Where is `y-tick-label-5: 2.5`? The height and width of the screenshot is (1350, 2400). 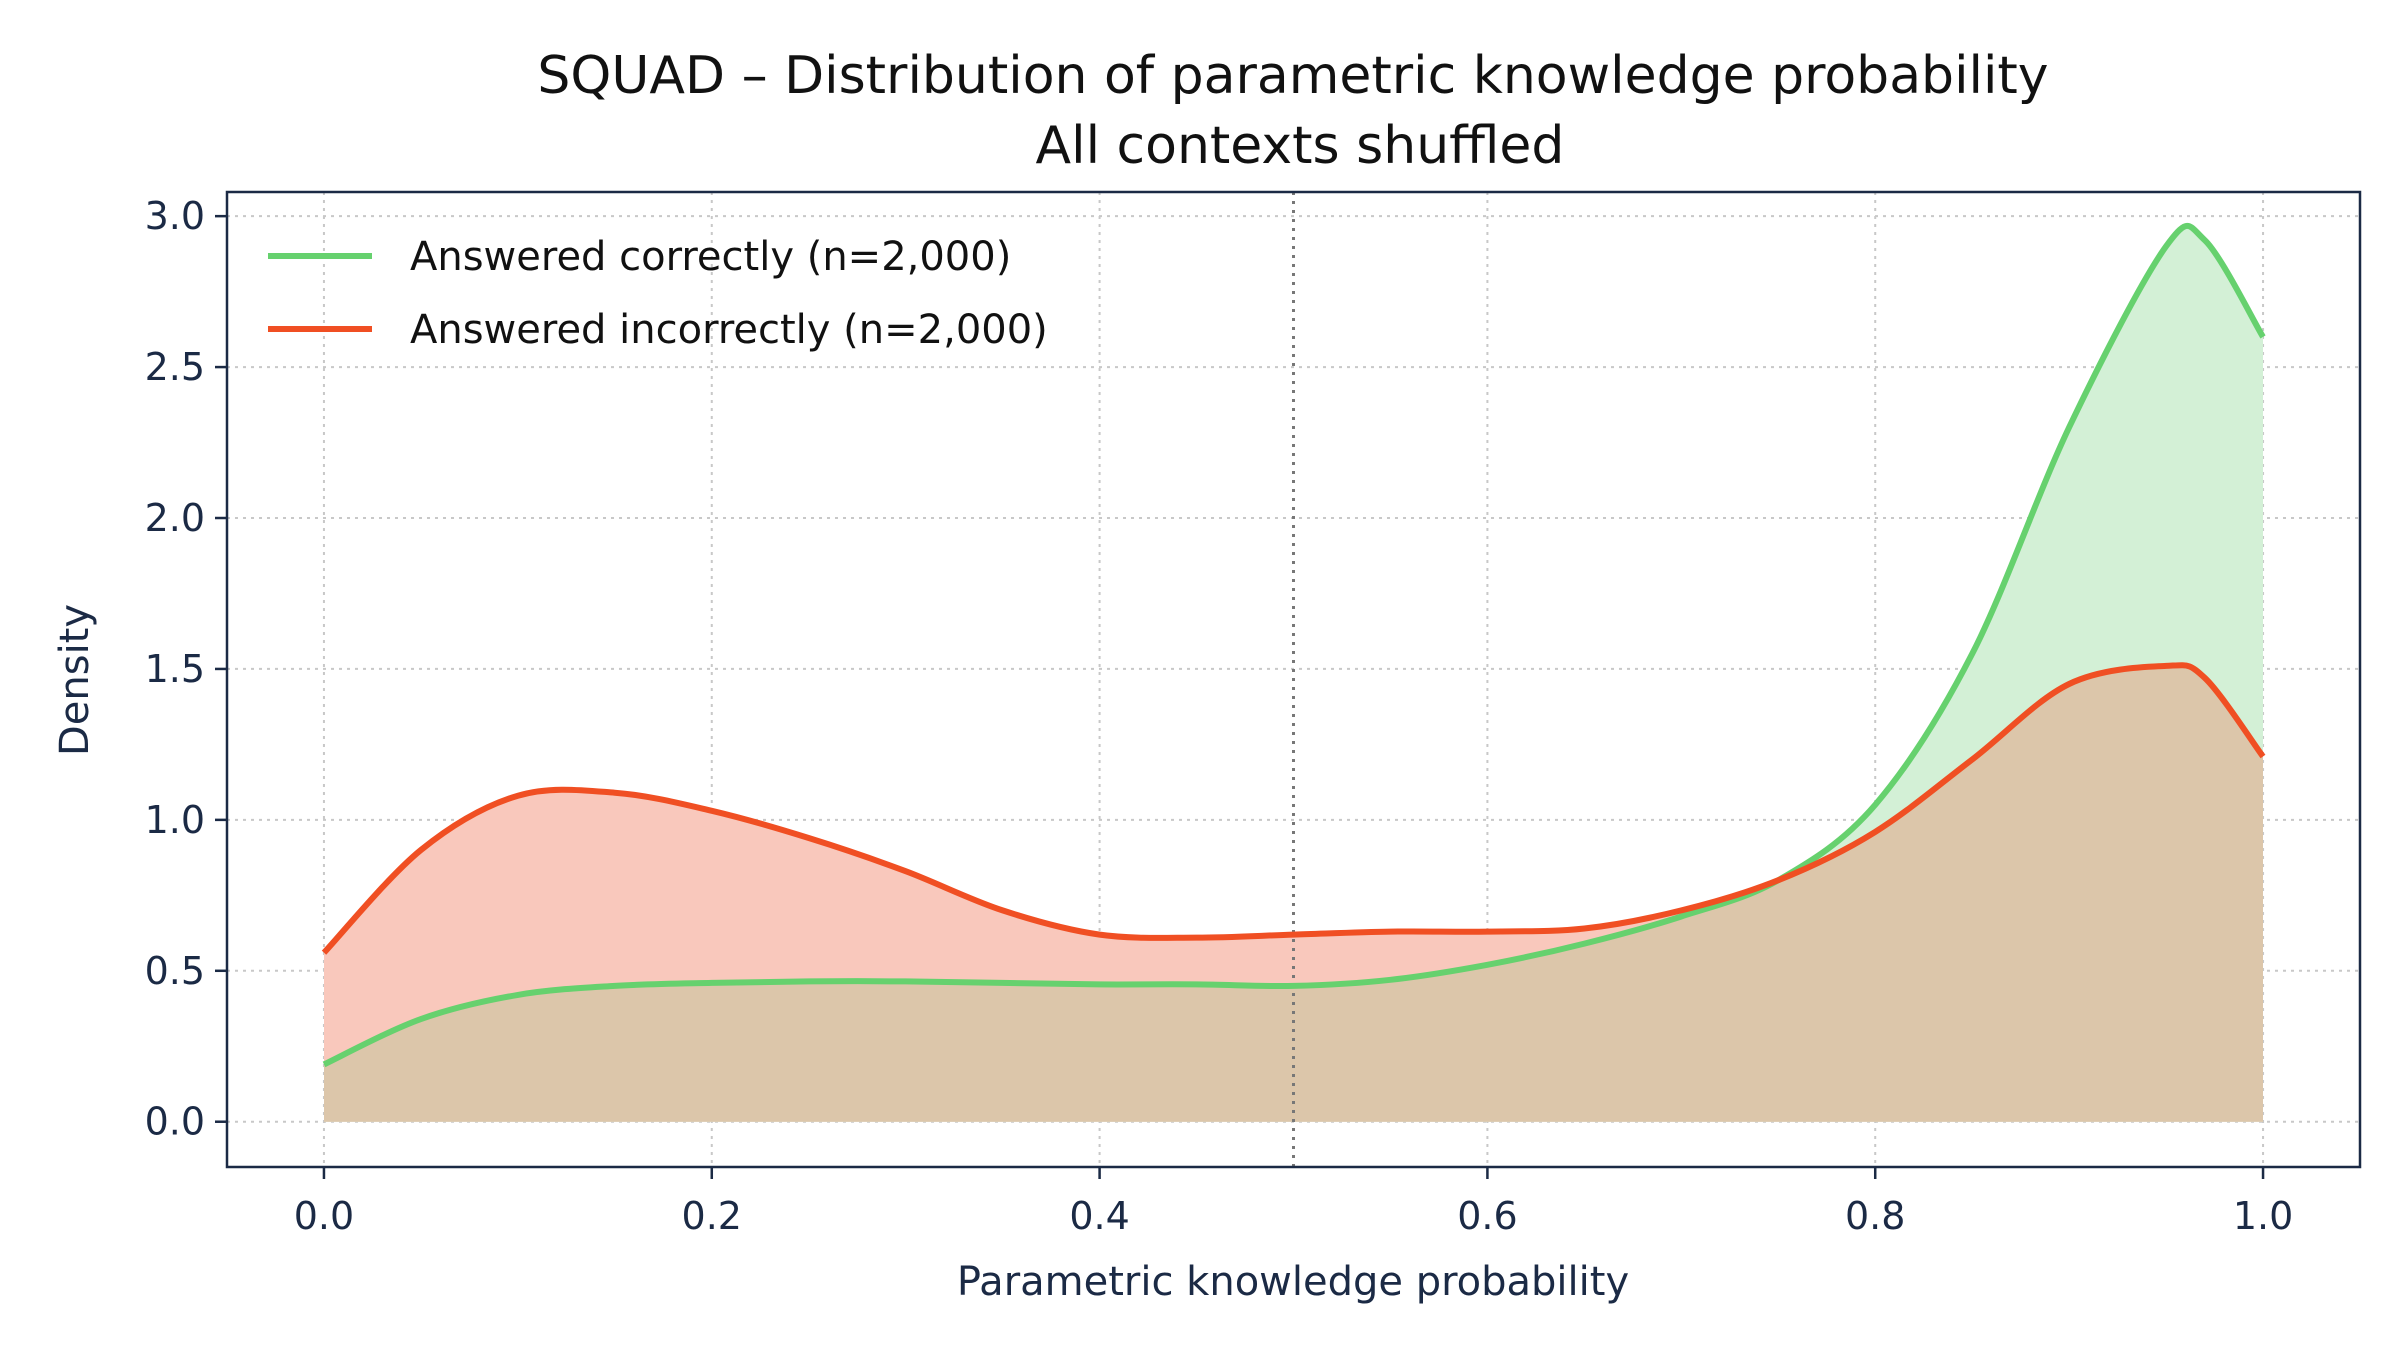 y-tick-label-5: 2.5 is located at coordinates (175, 367).